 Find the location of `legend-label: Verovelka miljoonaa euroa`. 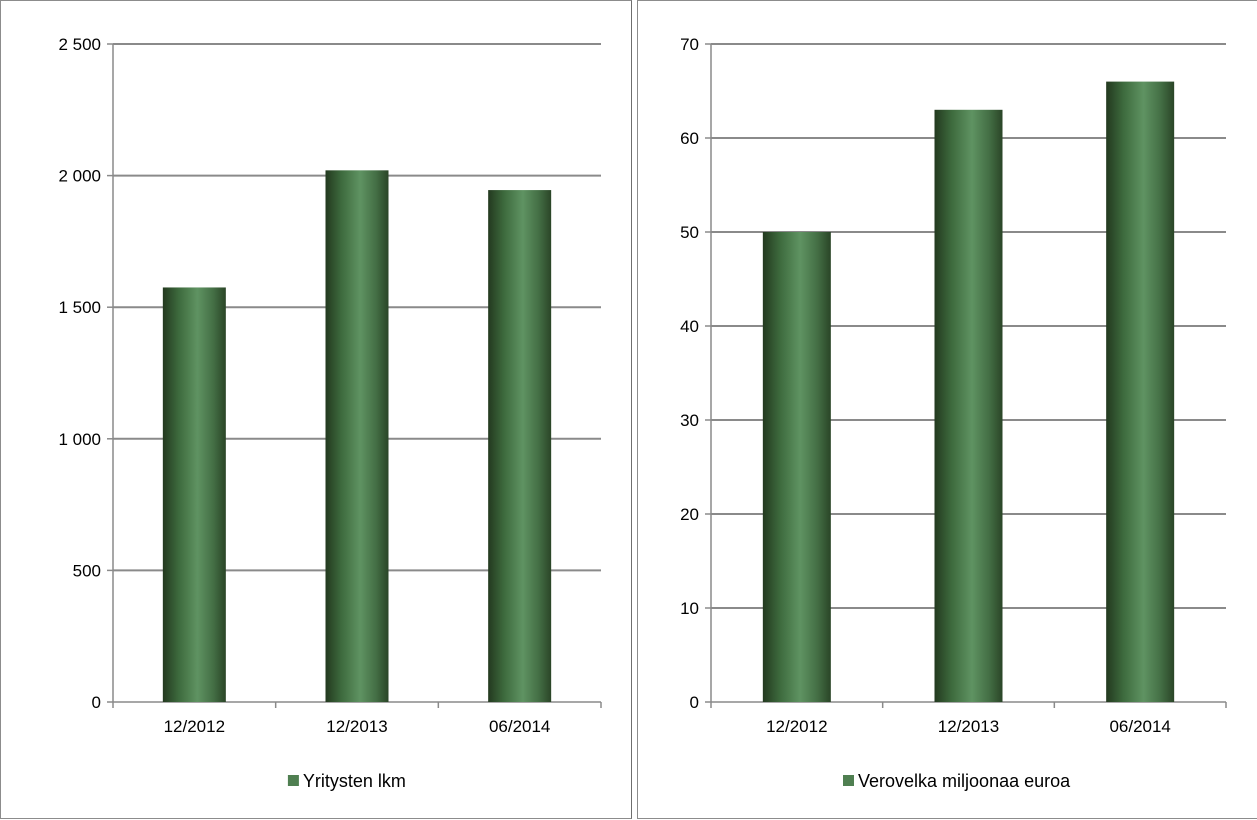

legend-label: Verovelka miljoonaa euroa is located at coordinates (964, 781).